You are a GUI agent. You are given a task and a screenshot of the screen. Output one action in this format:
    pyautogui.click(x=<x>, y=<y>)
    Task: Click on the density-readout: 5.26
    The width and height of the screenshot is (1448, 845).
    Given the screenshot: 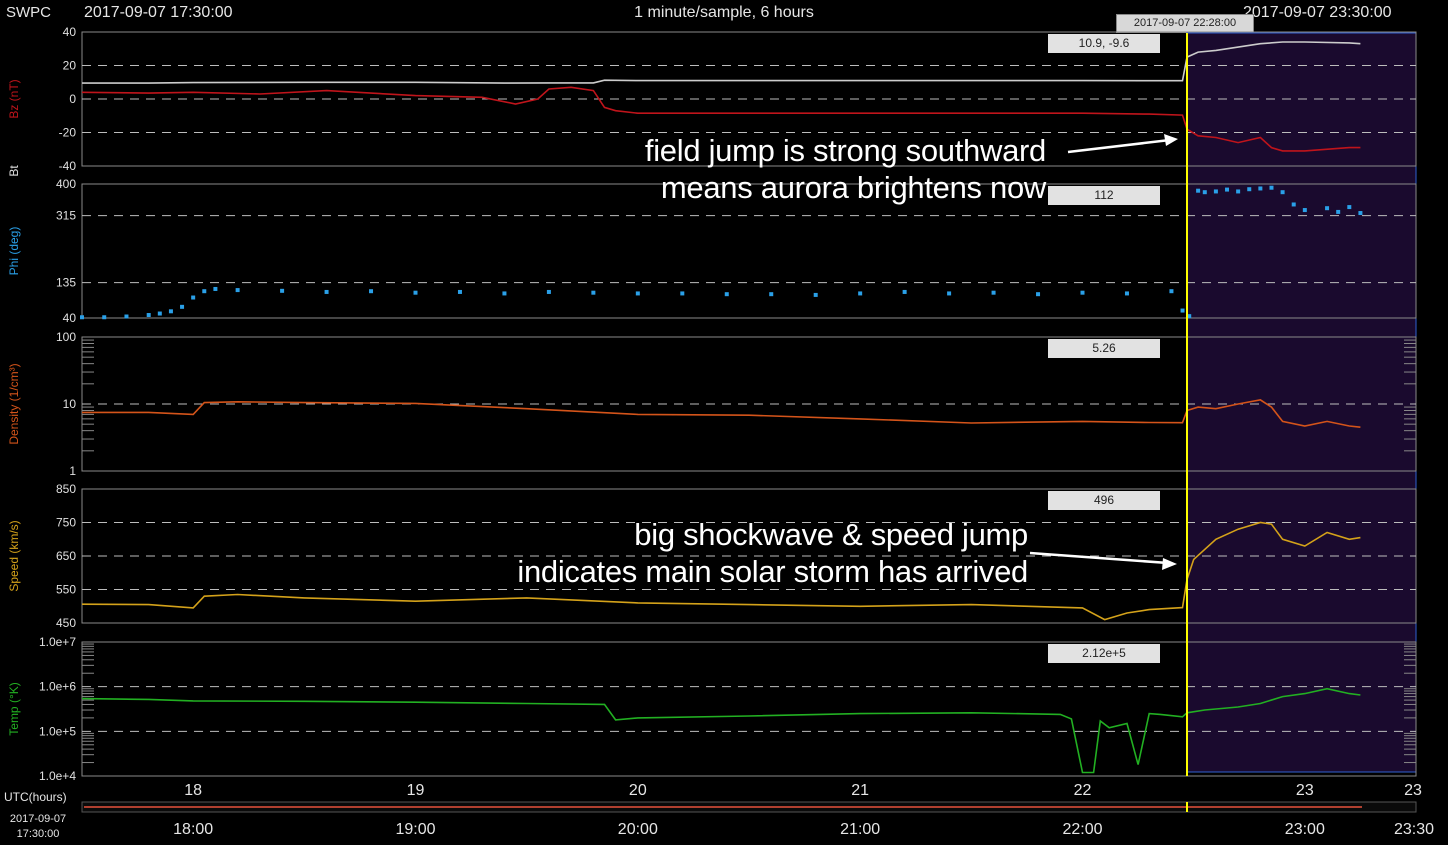 What is the action you would take?
    pyautogui.click(x=1104, y=348)
    